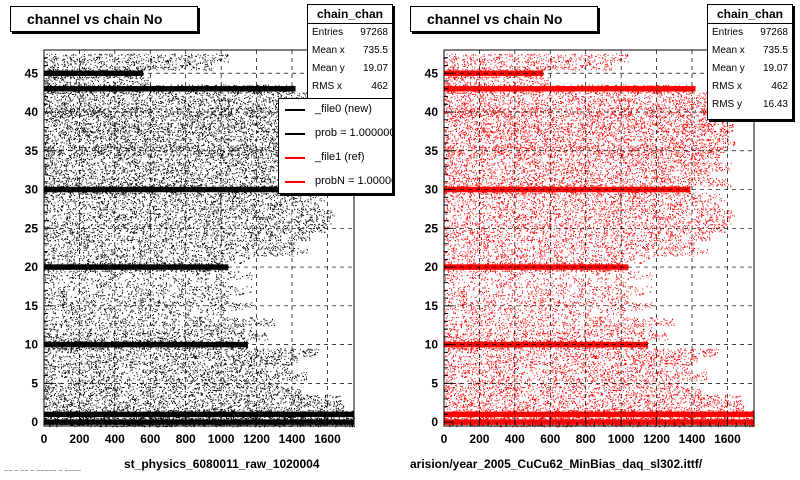 Image resolution: width=800 pixels, height=480 pixels. What do you see at coordinates (221, 439) in the screenshot?
I see `x-tick-label: 1000` at bounding box center [221, 439].